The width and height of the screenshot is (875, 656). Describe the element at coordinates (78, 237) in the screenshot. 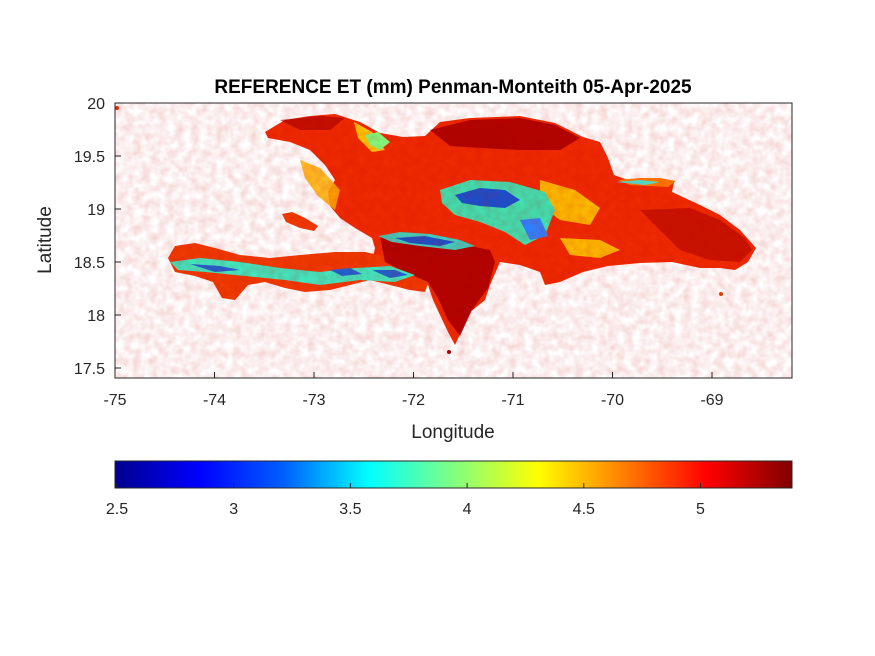

I see `y-axis: 20 19.5 19 18.5 18 17.5 Latitude` at that location.